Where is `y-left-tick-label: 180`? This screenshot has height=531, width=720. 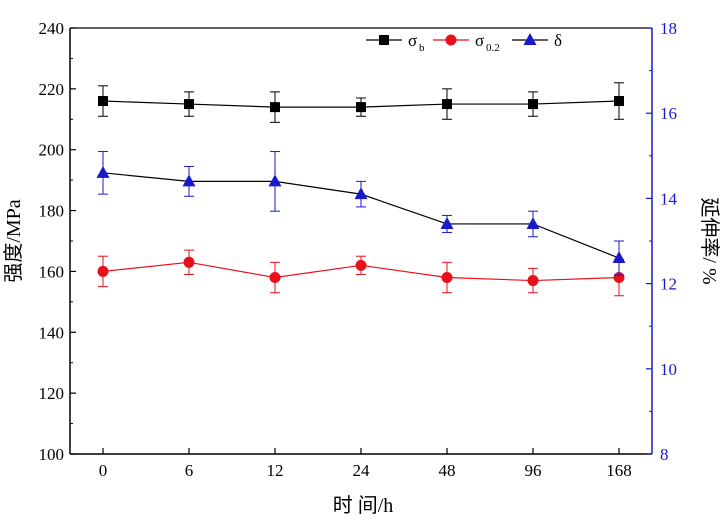 y-left-tick-label: 180 is located at coordinates (52, 211).